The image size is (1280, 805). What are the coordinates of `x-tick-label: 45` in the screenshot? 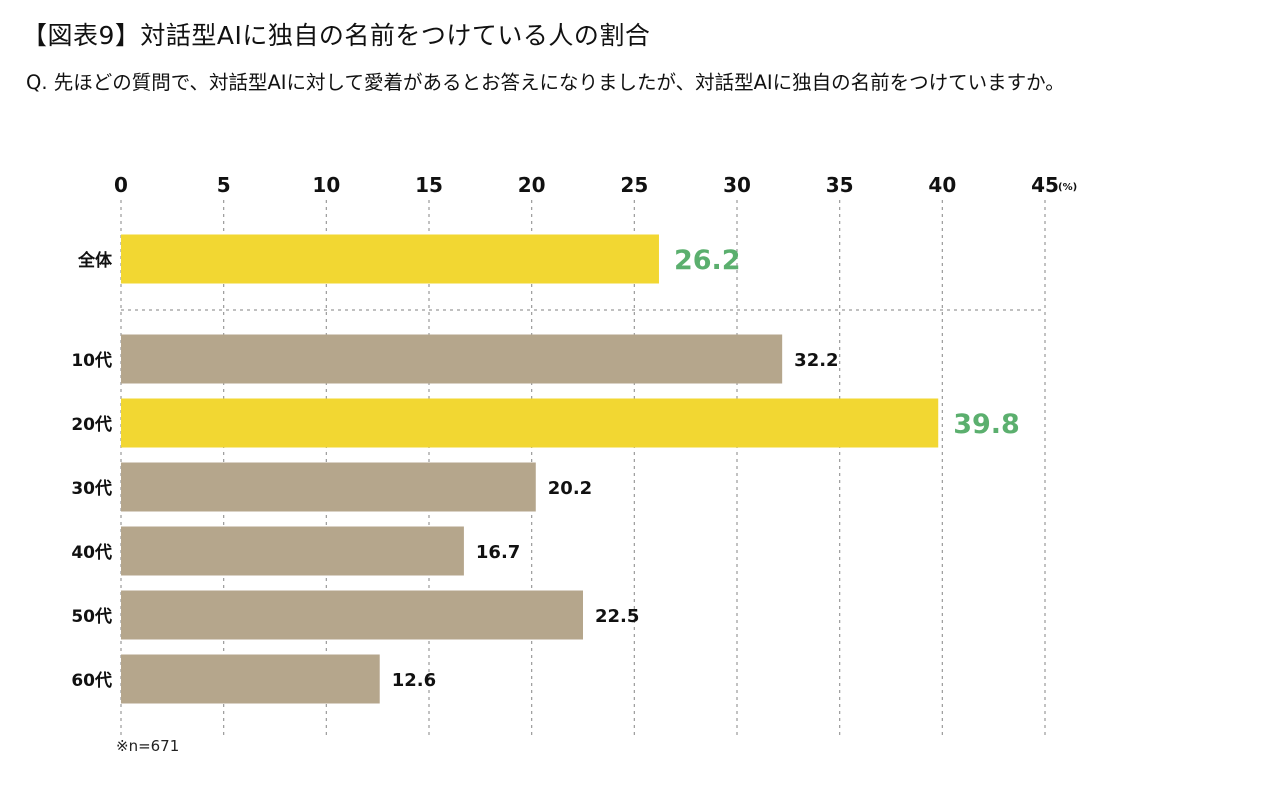 It's located at (1045, 185).